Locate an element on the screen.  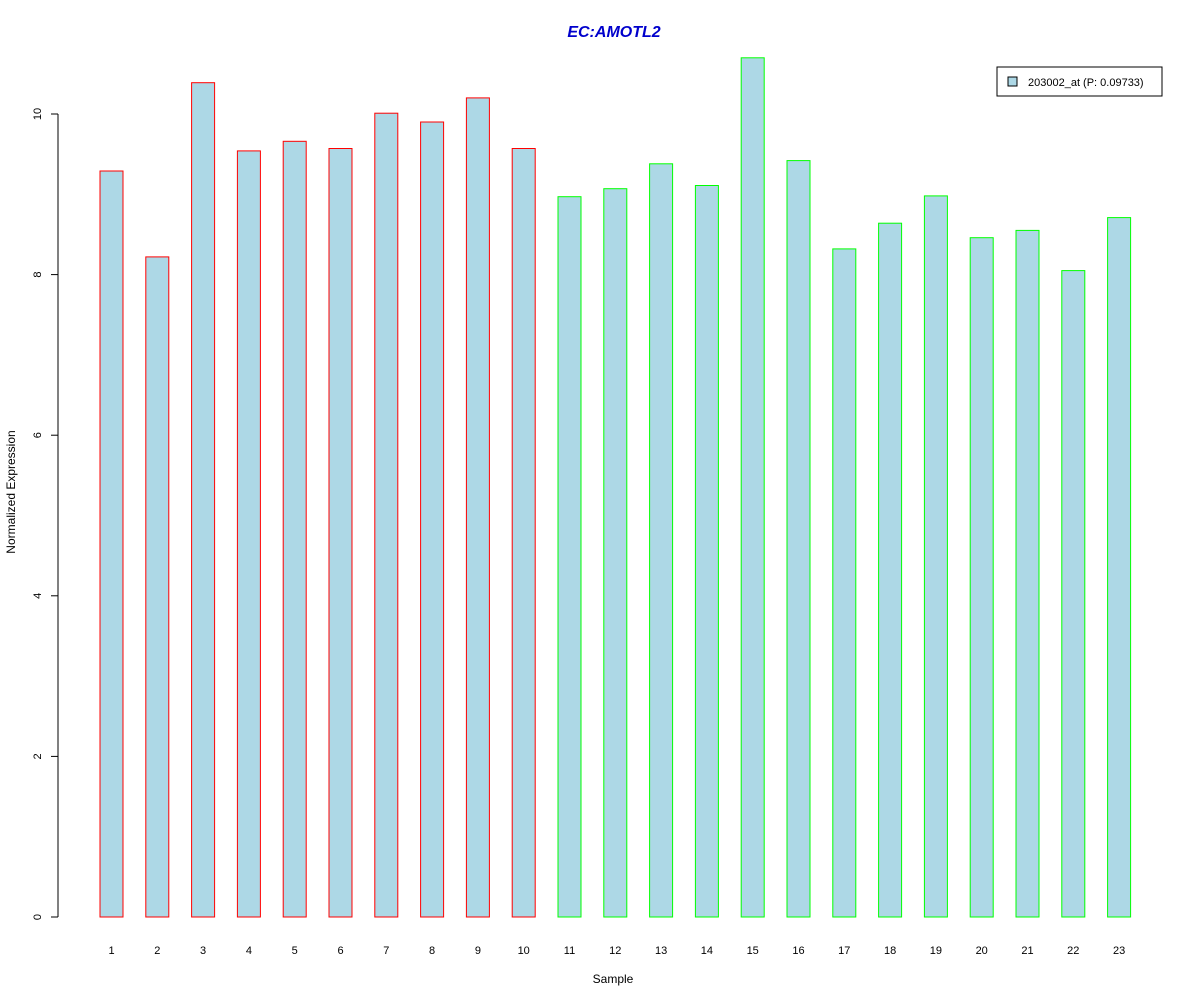
x-tick-label-15: 15 is located at coordinates (753, 951).